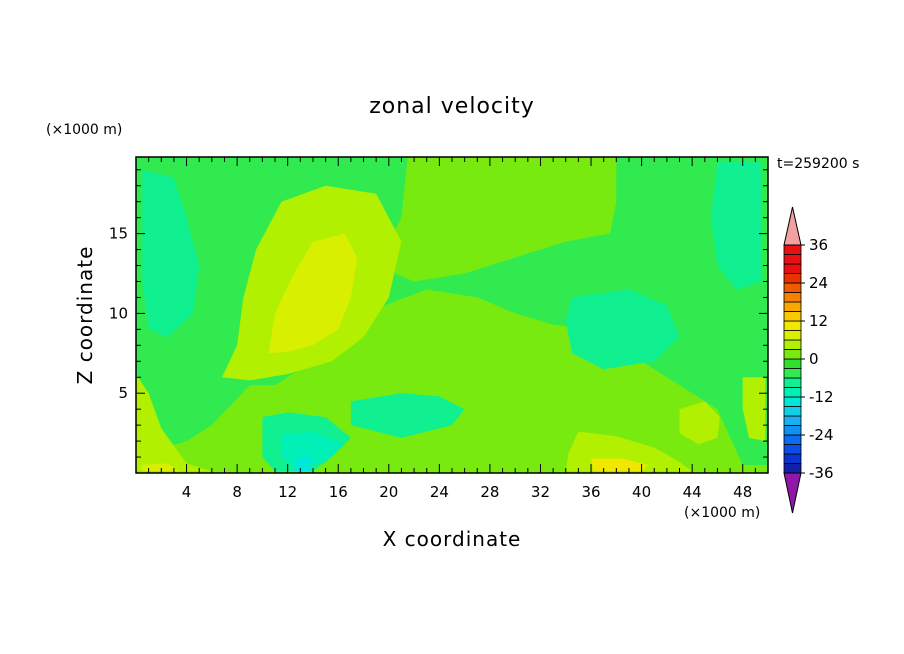 This screenshot has height=654, width=904. I want to click on x-tick-label: 8, so click(237, 492).